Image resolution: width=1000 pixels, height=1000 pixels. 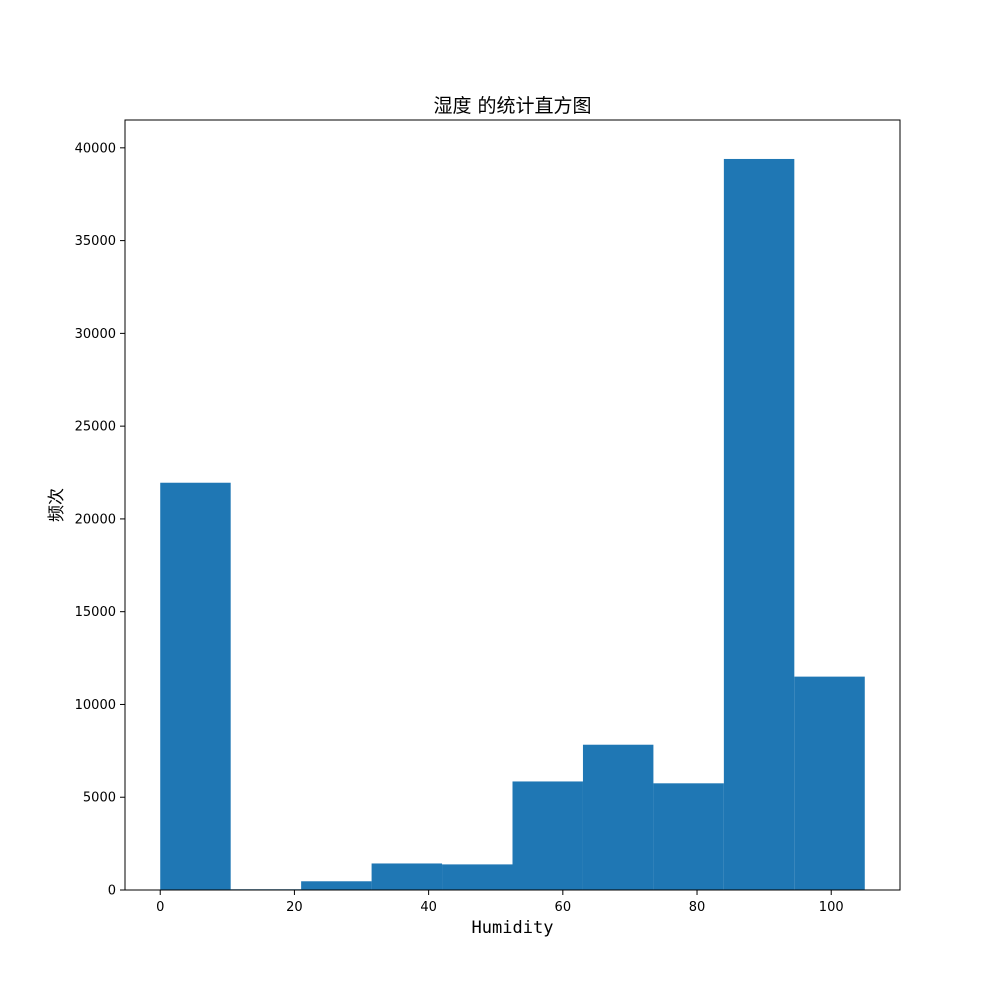 I want to click on y-tick-label: 10000, so click(x=95, y=705).